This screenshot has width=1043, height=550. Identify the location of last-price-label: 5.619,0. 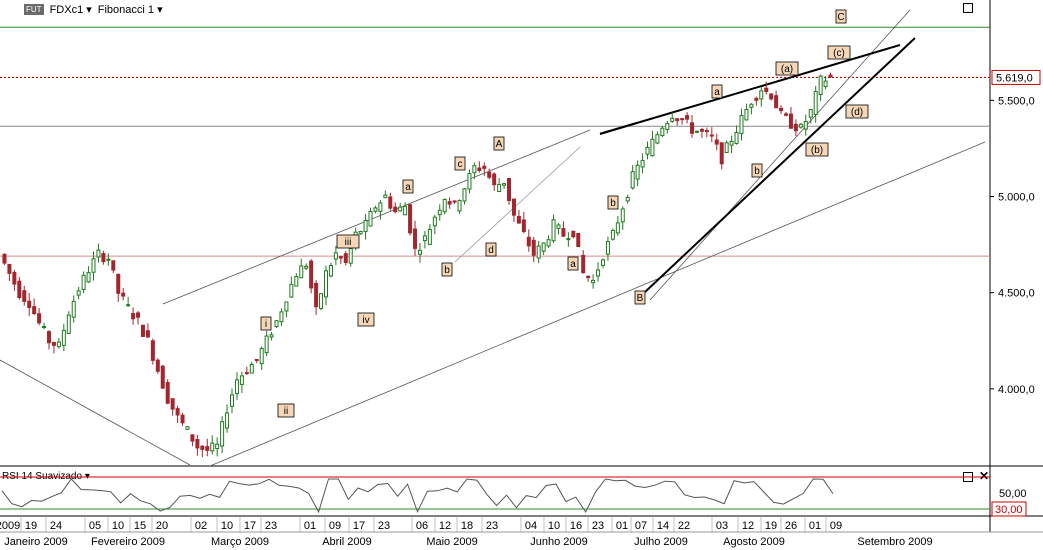
(1014, 78).